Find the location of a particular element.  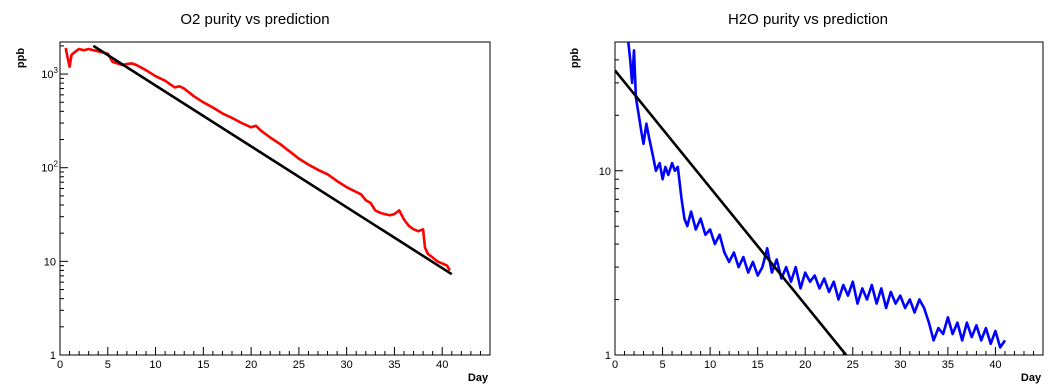

chart-title: O2 purity vs prediction is located at coordinates (254, 19).